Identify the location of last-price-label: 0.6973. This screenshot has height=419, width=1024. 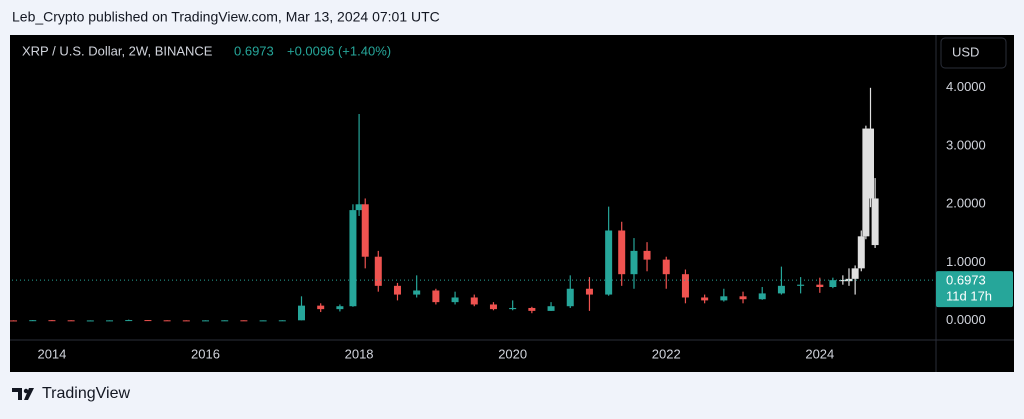
(966, 280).